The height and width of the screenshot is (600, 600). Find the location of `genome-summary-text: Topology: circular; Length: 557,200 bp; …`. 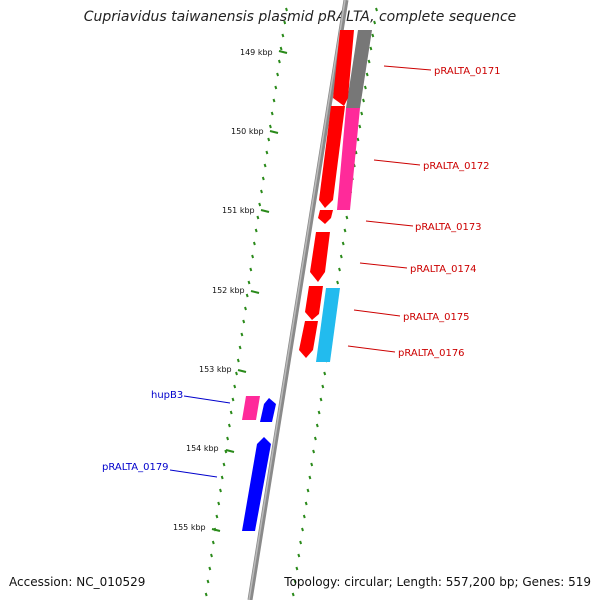

genome-summary-text: Topology: circular; Length: 557,200 bp; … is located at coordinates (437, 582).